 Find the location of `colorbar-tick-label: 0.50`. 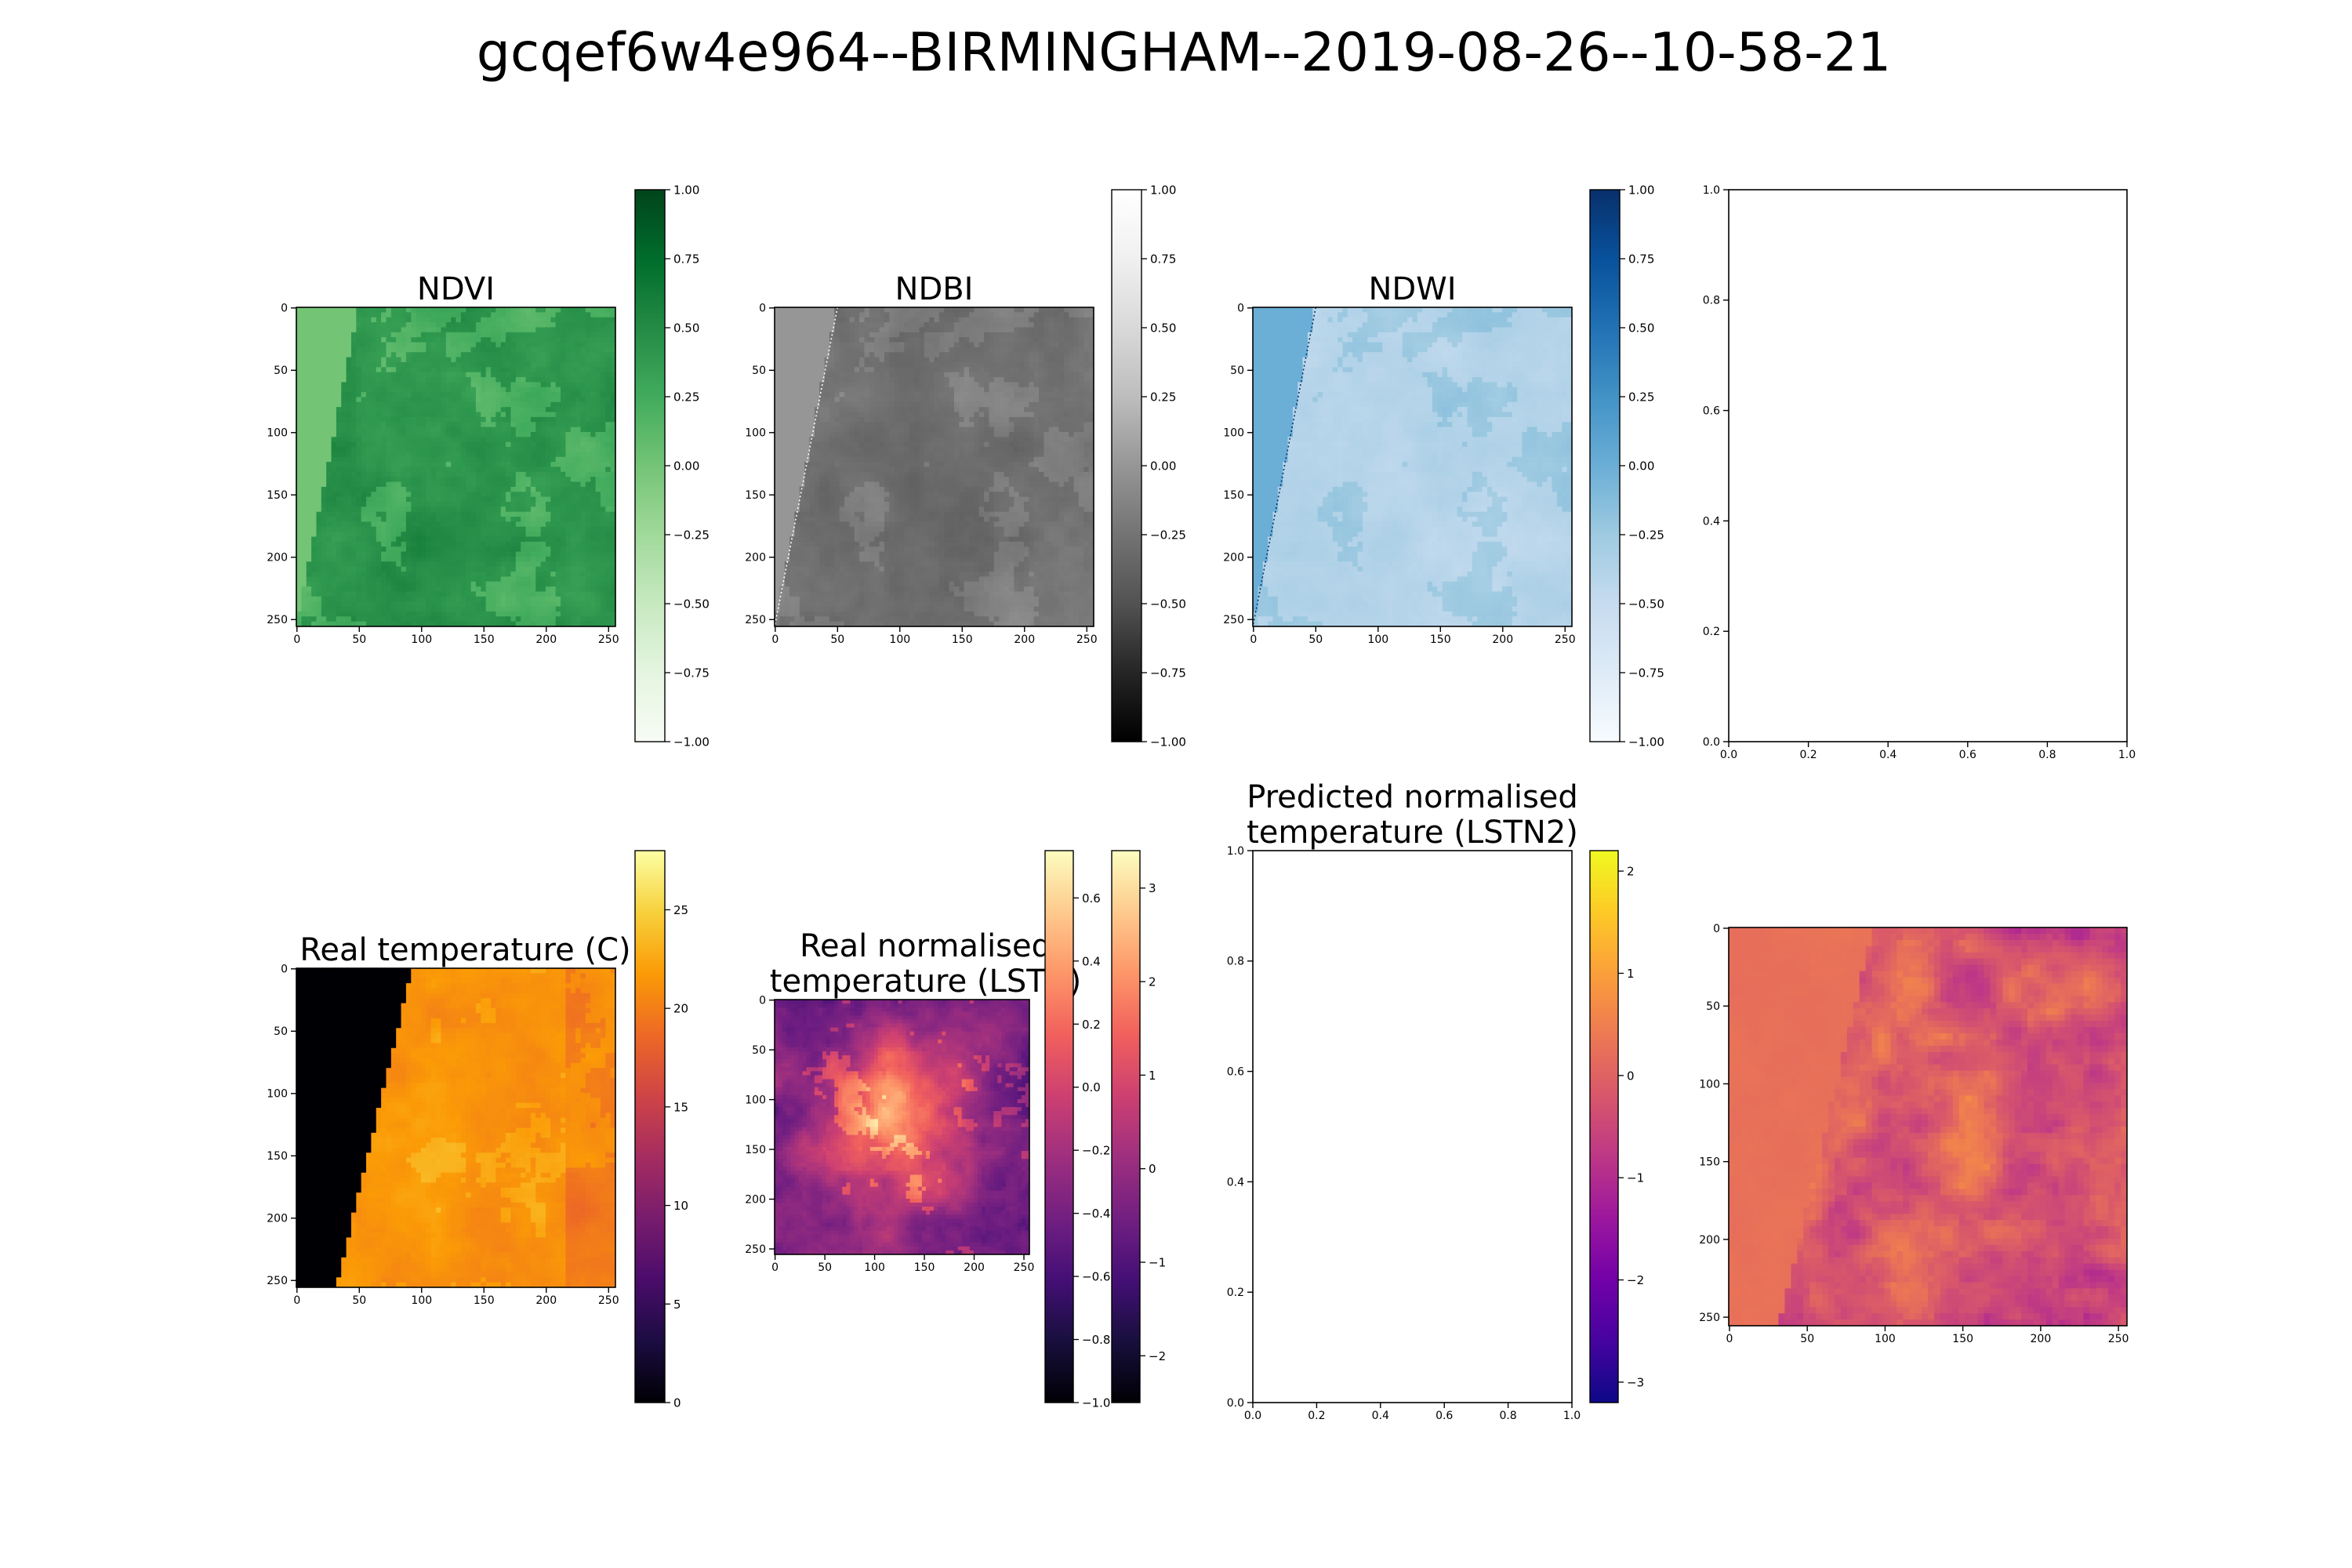

colorbar-tick-label: 0.50 is located at coordinates (1641, 328).